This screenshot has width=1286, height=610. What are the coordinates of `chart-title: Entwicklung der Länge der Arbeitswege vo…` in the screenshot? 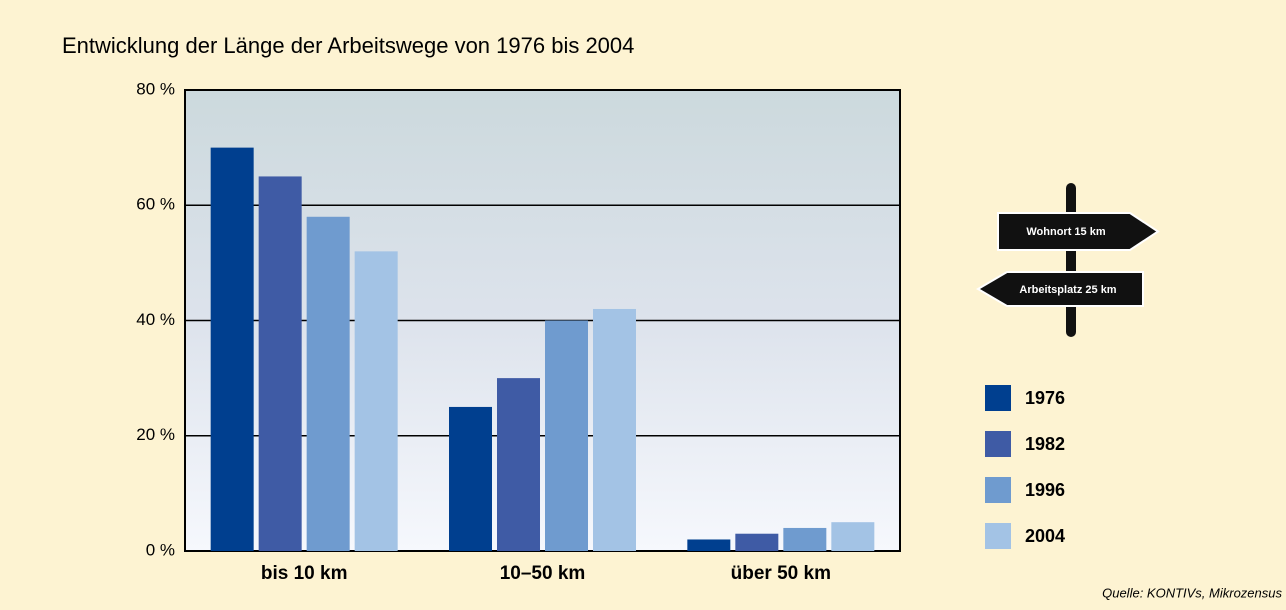 It's located at (348, 45).